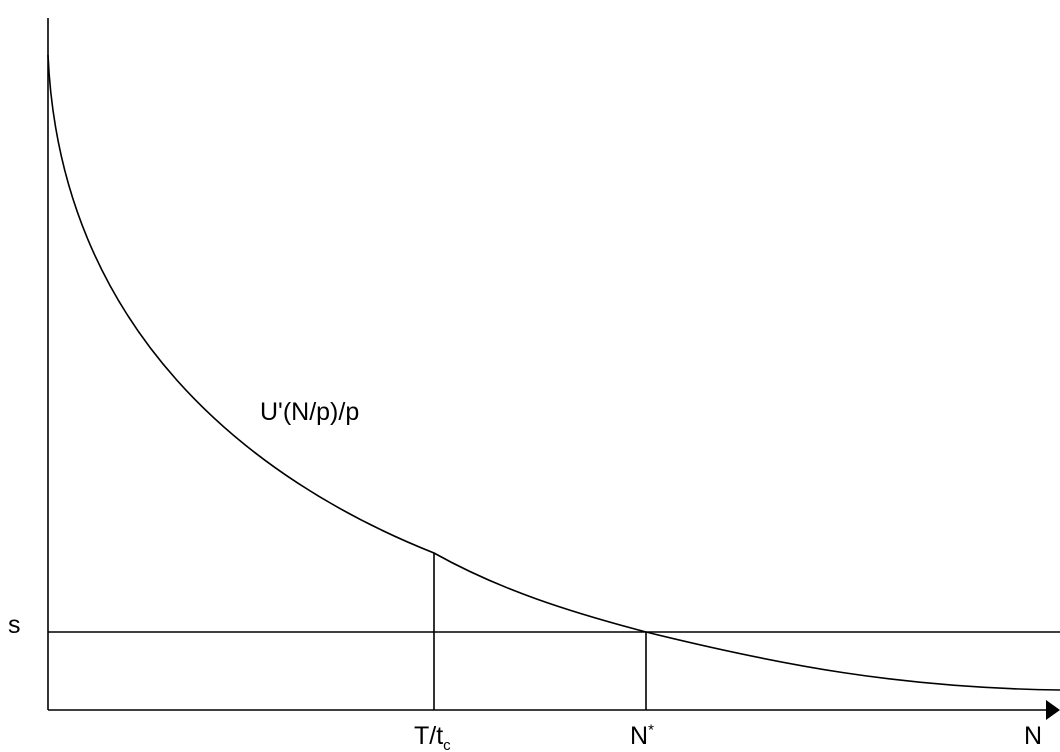 This screenshot has width=1060, height=752. I want to click on s-label: s, so click(14, 625).